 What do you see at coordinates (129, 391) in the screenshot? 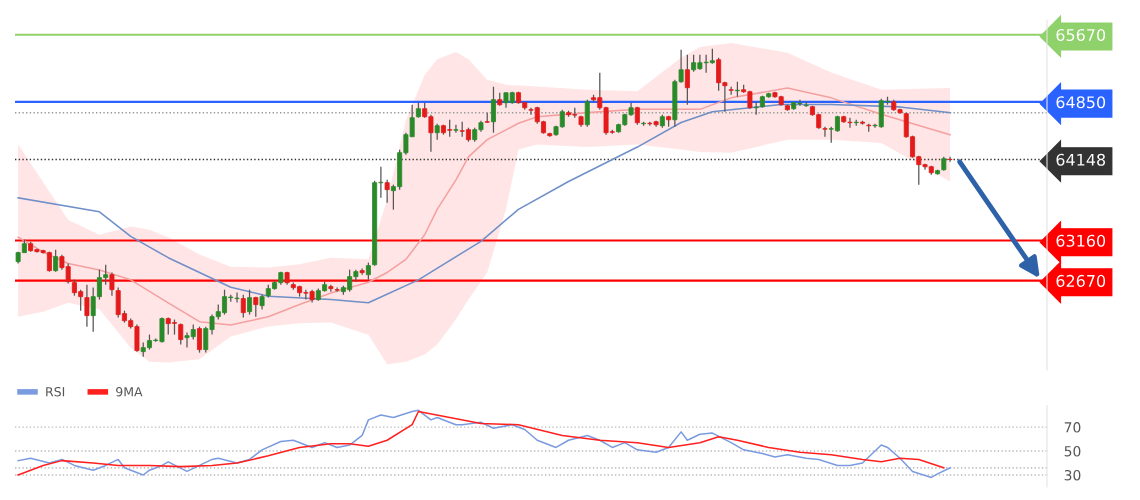
I see `legend-label: 9MA` at bounding box center [129, 391].